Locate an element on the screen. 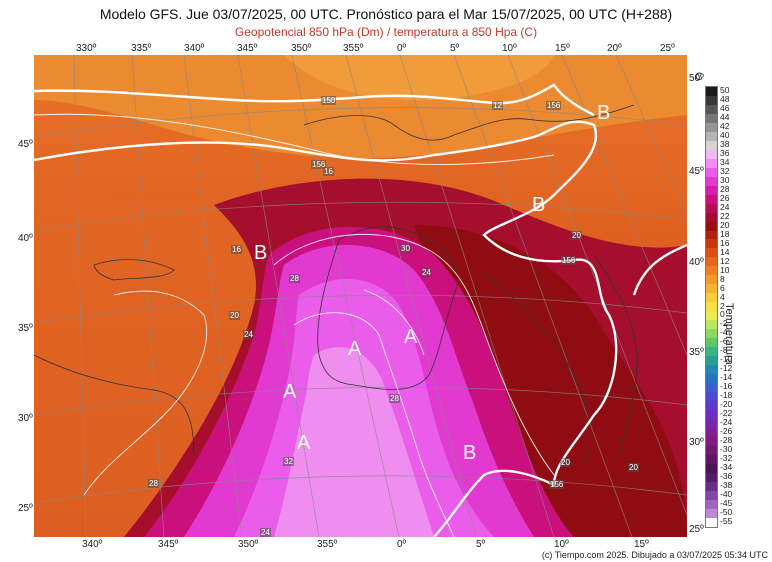 The height and width of the screenshot is (562, 772). colorbar-level-label: 0 is located at coordinates (722, 314).